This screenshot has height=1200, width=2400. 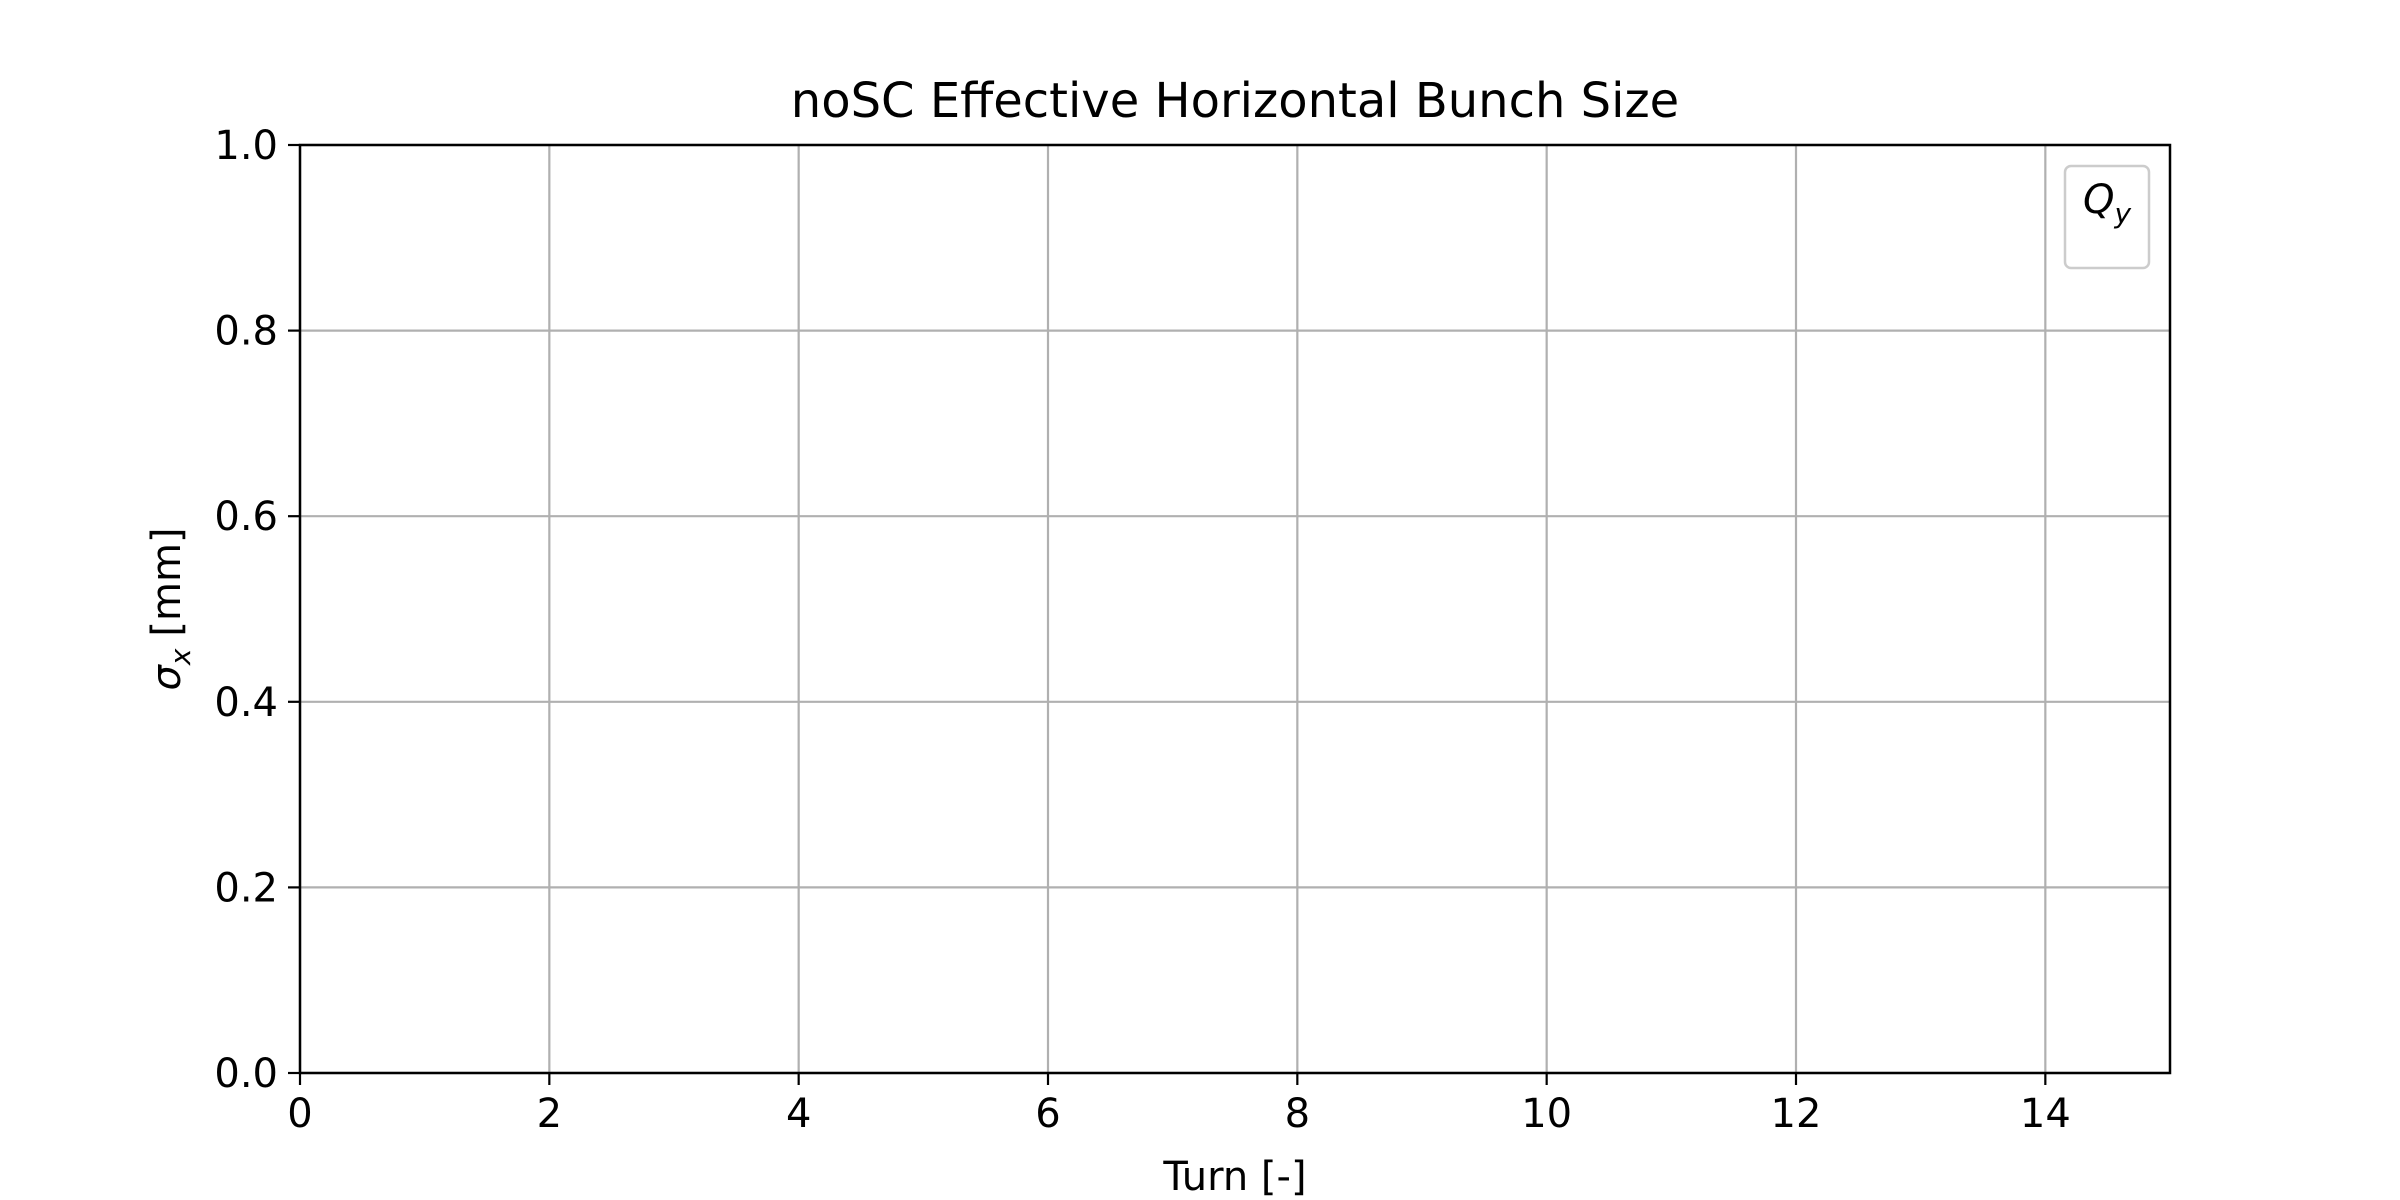 What do you see at coordinates (180, 657) in the screenshot?
I see `y-axis-label-subscript: x` at bounding box center [180, 657].